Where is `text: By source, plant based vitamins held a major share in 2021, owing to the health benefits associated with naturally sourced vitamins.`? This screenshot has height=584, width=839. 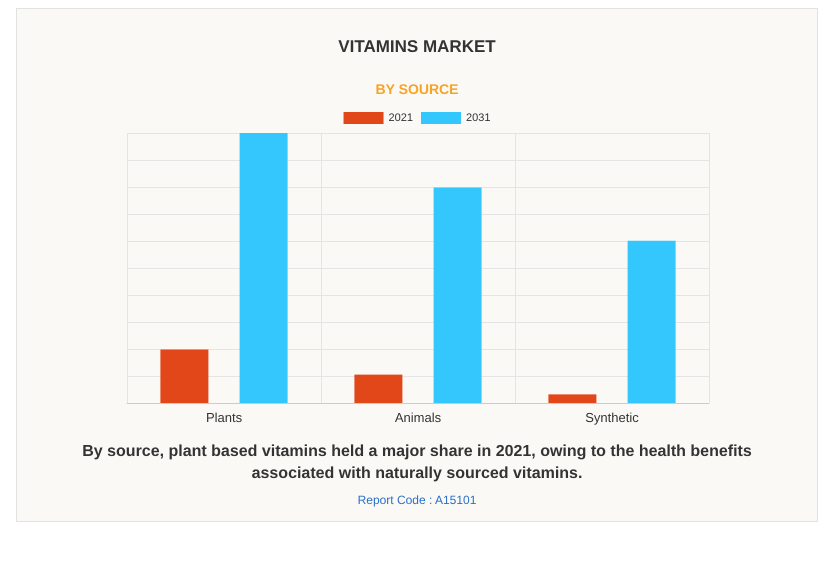
text: By source, plant based vitamins held a major share in 2021, owing to the health benefits associated with naturally sourced vitamins. is located at coordinates (417, 463).